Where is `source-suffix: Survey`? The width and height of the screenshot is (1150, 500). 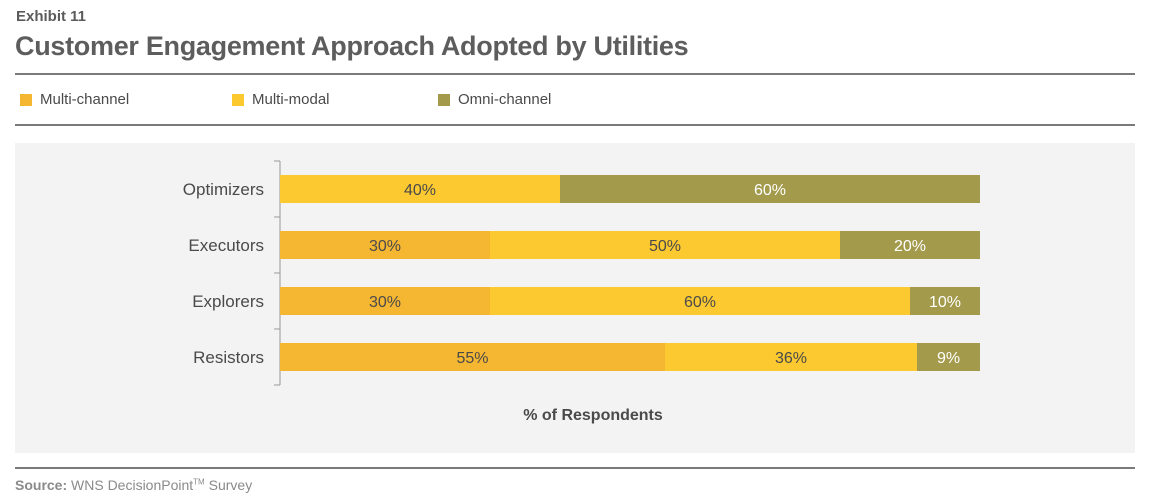
source-suffix: Survey is located at coordinates (228, 485).